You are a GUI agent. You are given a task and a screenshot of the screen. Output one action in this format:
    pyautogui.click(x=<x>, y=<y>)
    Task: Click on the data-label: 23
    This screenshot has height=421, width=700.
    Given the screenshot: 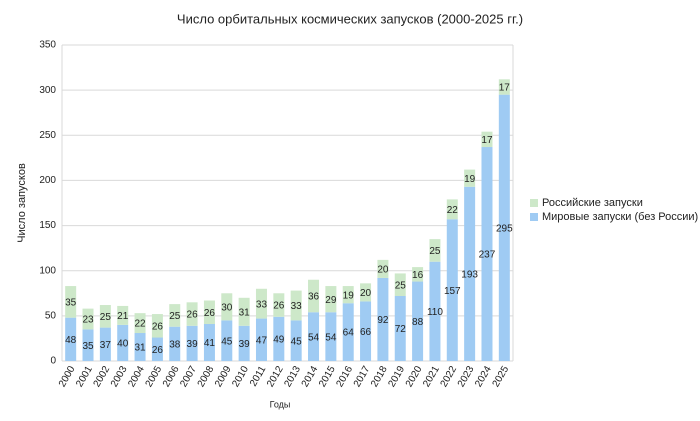 What is the action you would take?
    pyautogui.click(x=88, y=320)
    